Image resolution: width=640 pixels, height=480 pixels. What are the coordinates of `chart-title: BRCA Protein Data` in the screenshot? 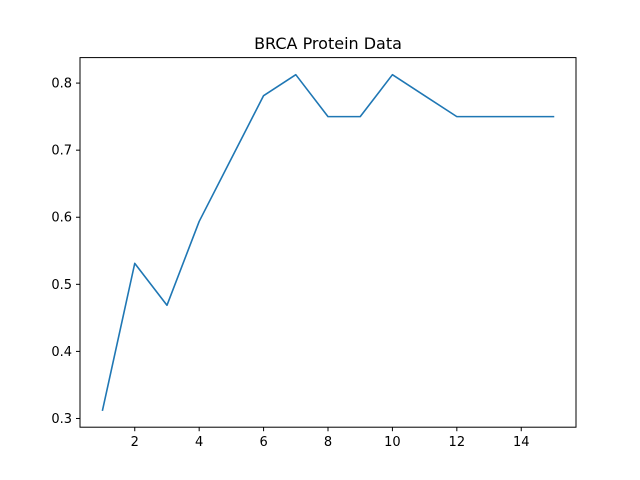 It's located at (328, 43).